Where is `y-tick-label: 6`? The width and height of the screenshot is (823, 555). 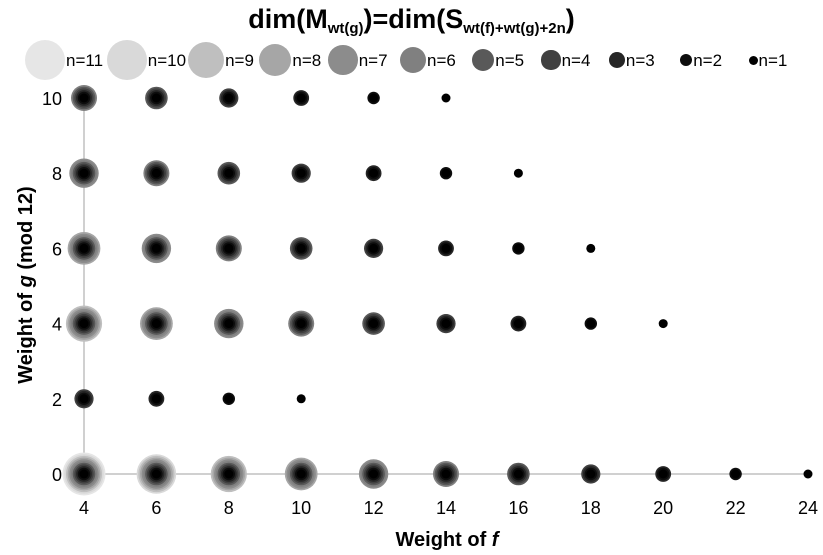
y-tick-label: 6 is located at coordinates (57, 249).